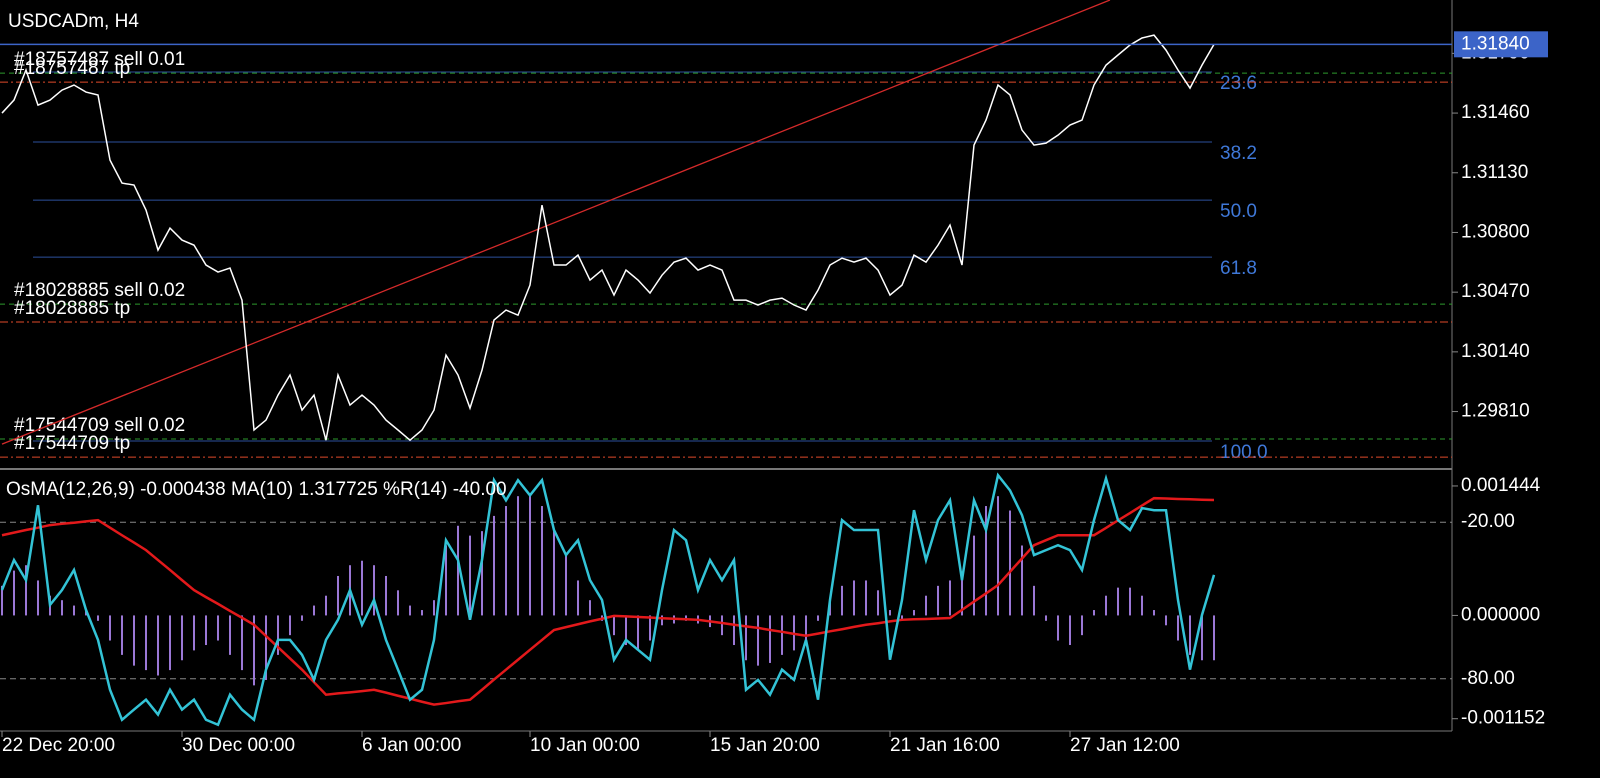 Image resolution: width=1600 pixels, height=778 pixels. What do you see at coordinates (1238, 153) in the screenshot?
I see `fib-label: 38.2` at bounding box center [1238, 153].